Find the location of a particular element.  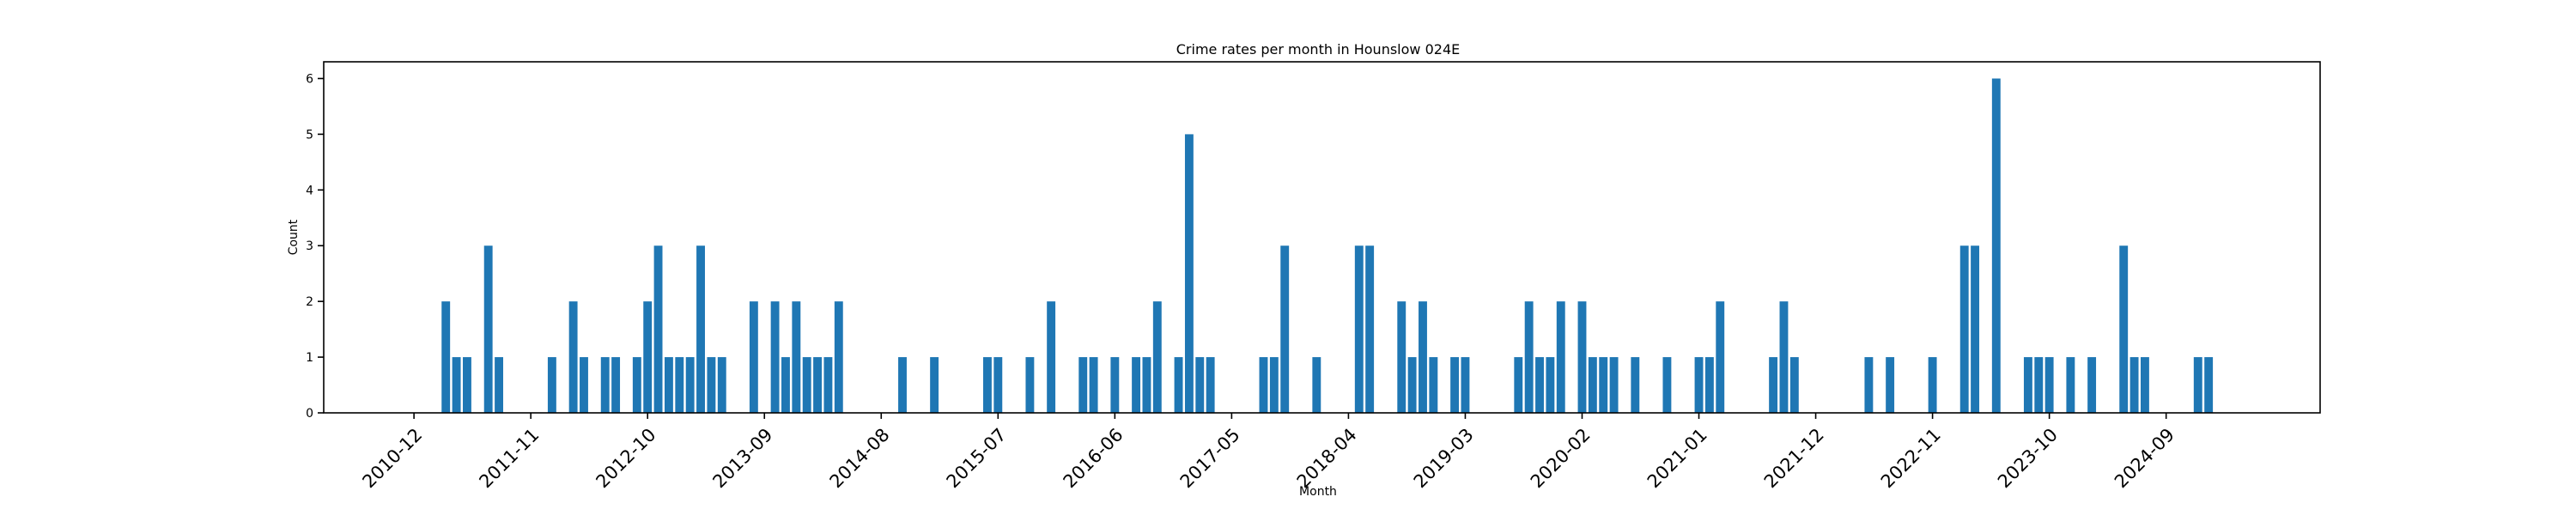

x-tick-label: 2012-10 is located at coordinates (625, 458).